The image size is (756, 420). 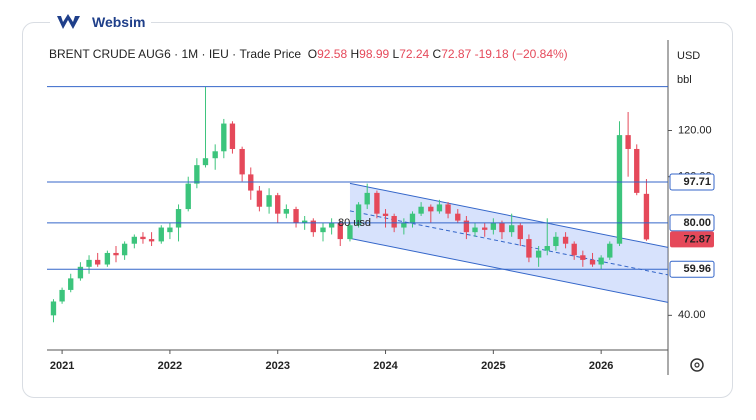 What do you see at coordinates (62, 366) in the screenshot?
I see `x-tick-label: 2021` at bounding box center [62, 366].